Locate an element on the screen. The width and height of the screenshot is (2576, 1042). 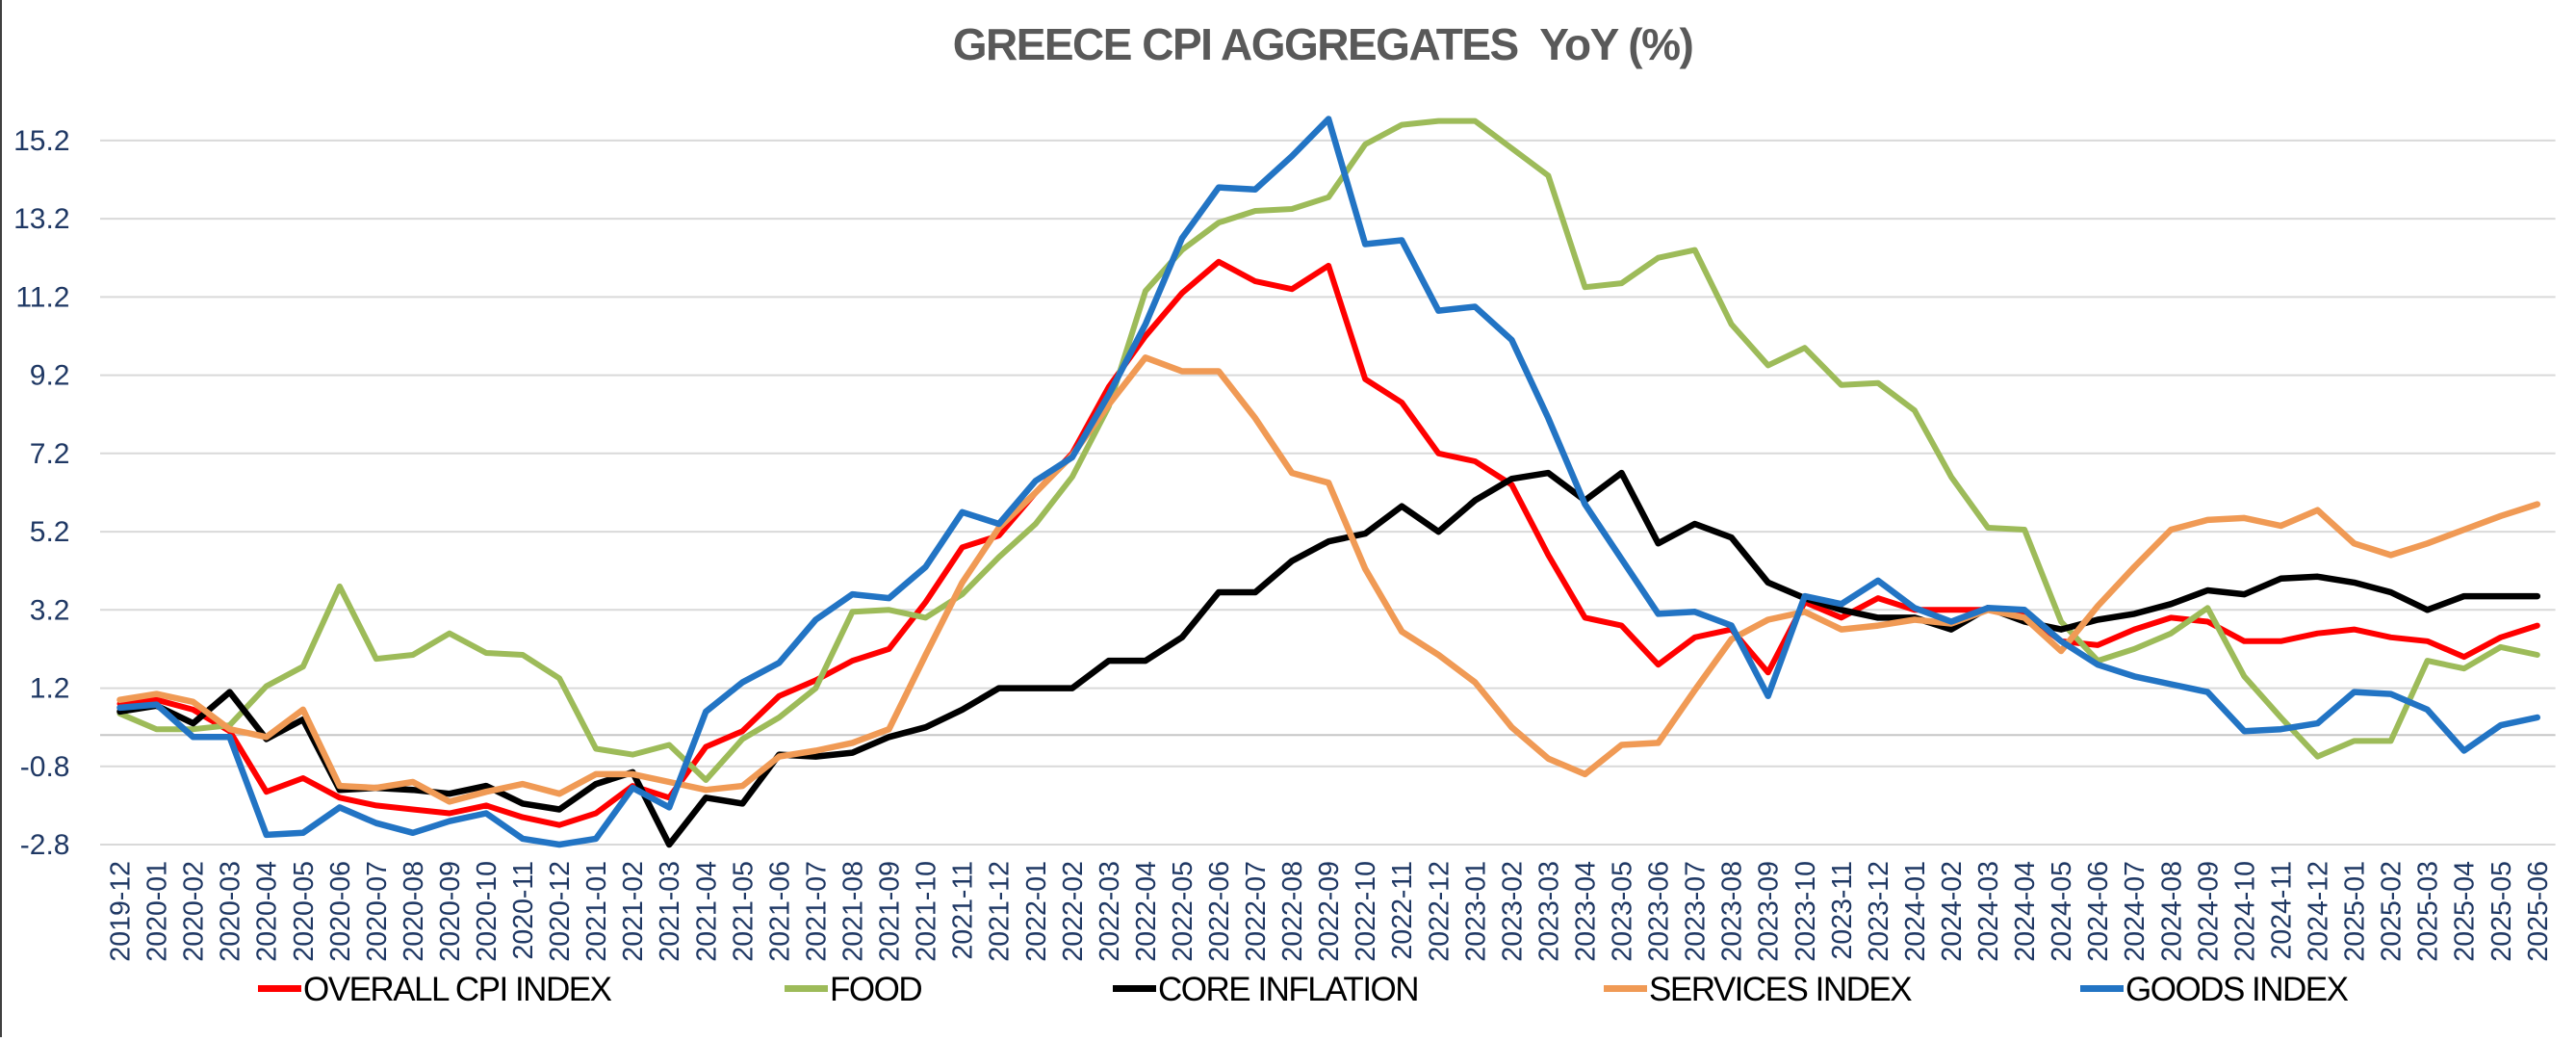
svg-text: 2024-11 is located at coordinates (2282, 910).